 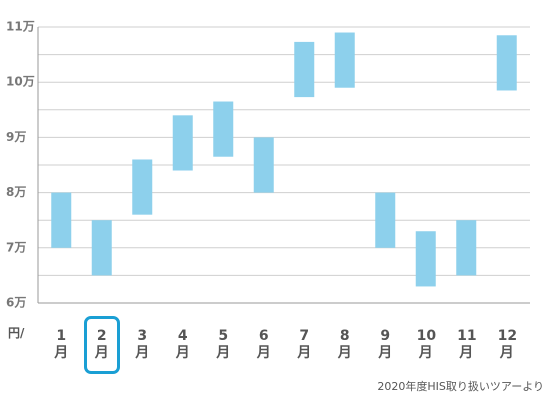 What do you see at coordinates (61, 344) in the screenshot?
I see `x-tick-label: 1月` at bounding box center [61, 344].